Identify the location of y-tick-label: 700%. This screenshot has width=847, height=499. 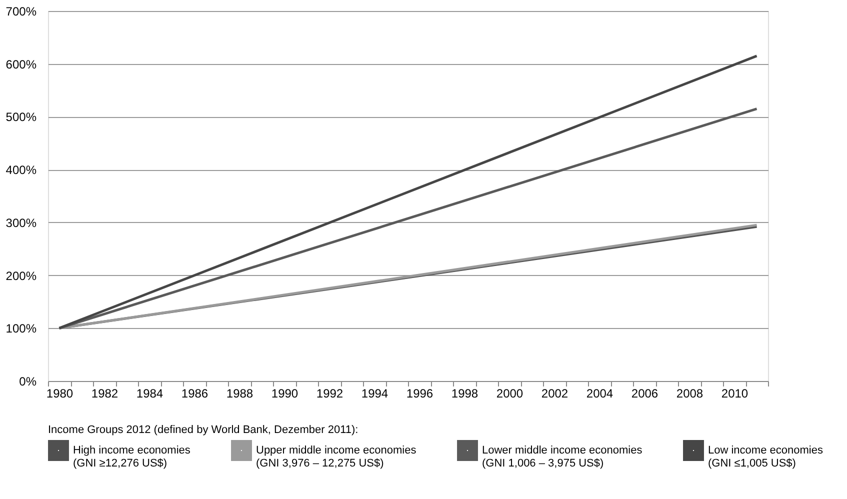
(21, 11).